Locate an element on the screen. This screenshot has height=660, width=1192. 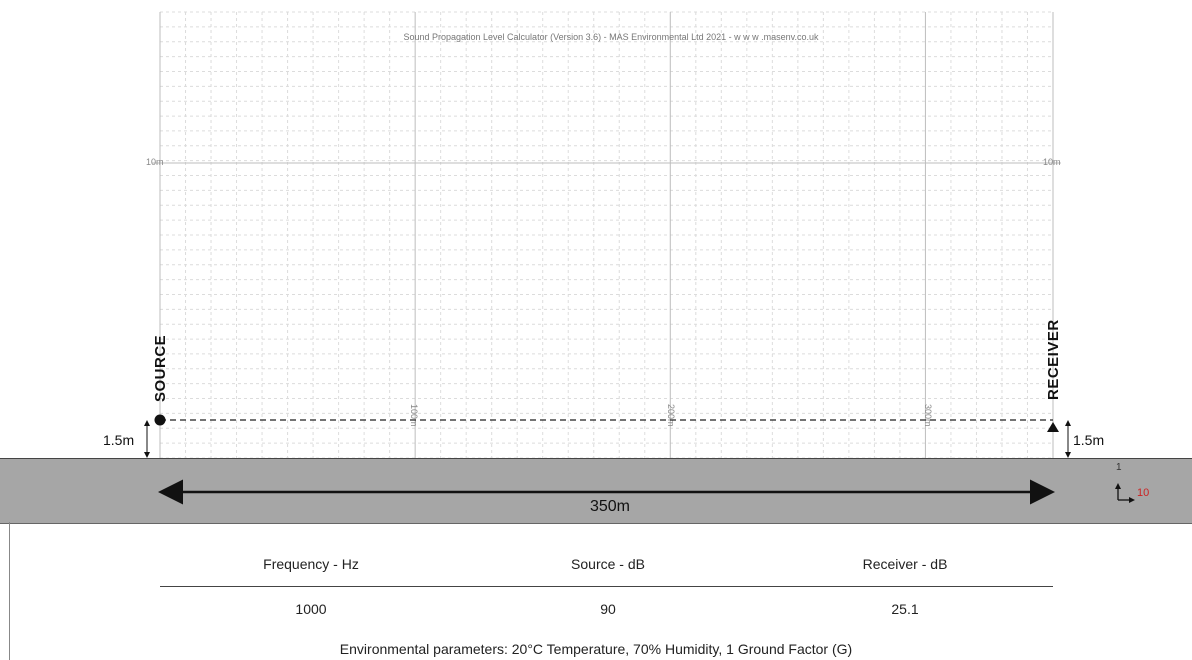
source-marker is located at coordinates (160, 420).